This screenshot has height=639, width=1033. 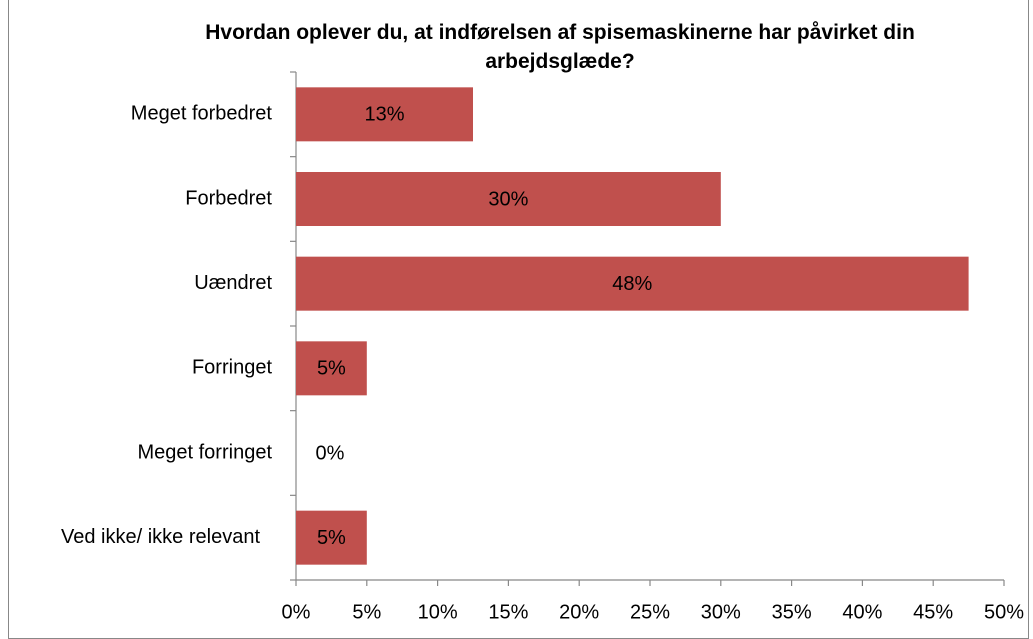 I want to click on data-label: 13%, so click(x=384, y=115).